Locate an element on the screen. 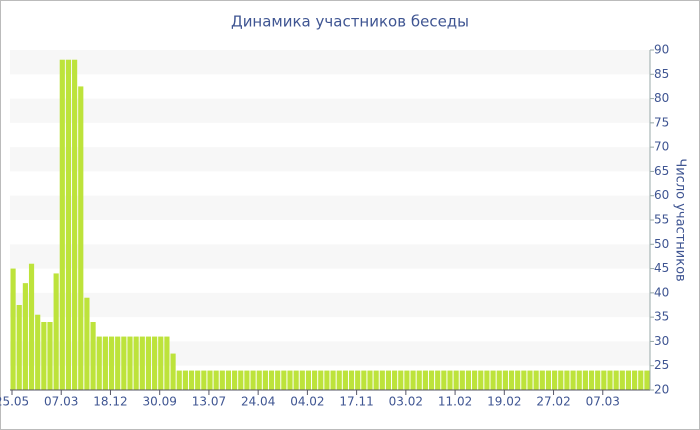 Image resolution: width=700 pixels, height=430 pixels. x-tick-label: 27.02 is located at coordinates (553, 402).